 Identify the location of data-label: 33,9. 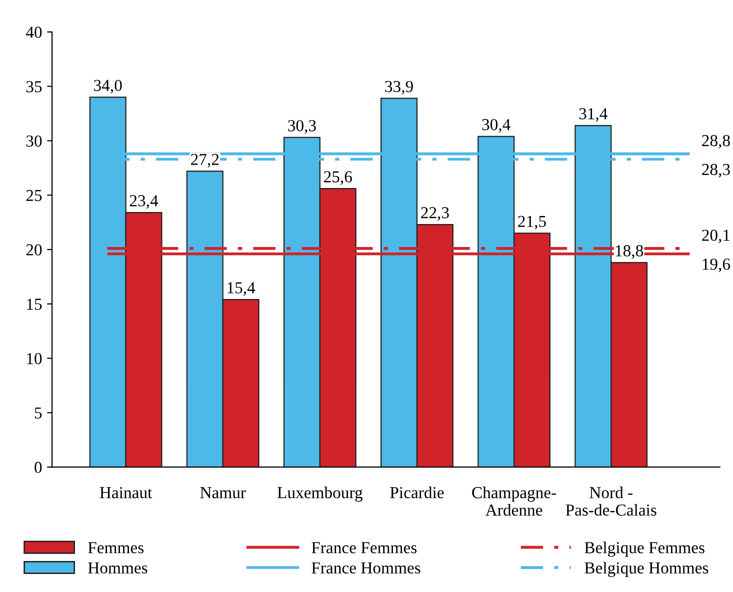
(399, 87).